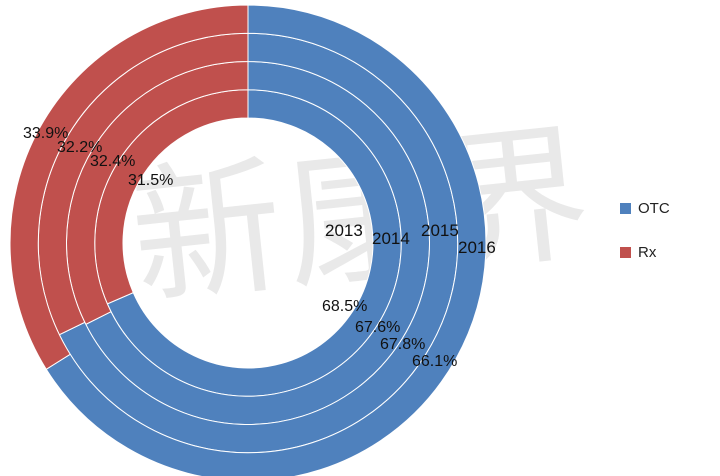 This screenshot has height=476, width=720. What do you see at coordinates (402, 344) in the screenshot?
I see `data-label-otc-2015: 67.8%` at bounding box center [402, 344].